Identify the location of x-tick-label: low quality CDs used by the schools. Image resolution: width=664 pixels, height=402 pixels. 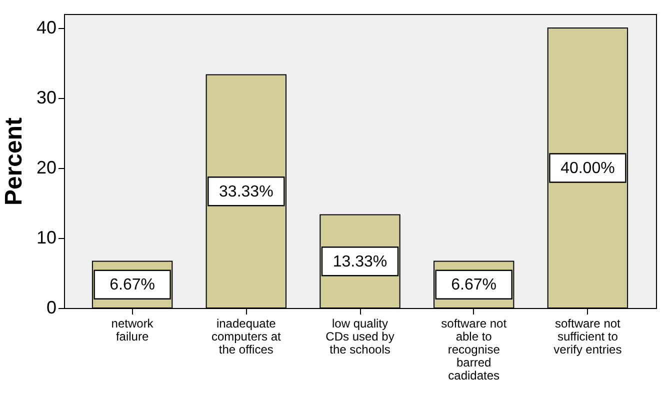
(360, 336).